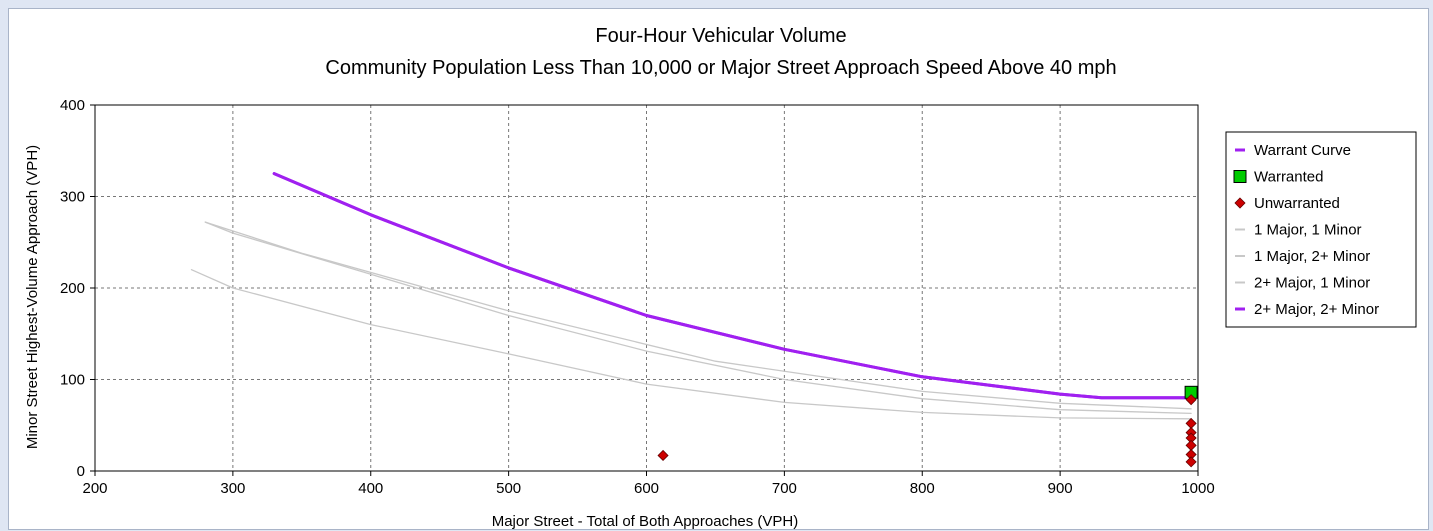 The width and height of the screenshot is (1433, 531). Describe the element at coordinates (72, 197) in the screenshot. I see `y-tick-label: 300` at that location.